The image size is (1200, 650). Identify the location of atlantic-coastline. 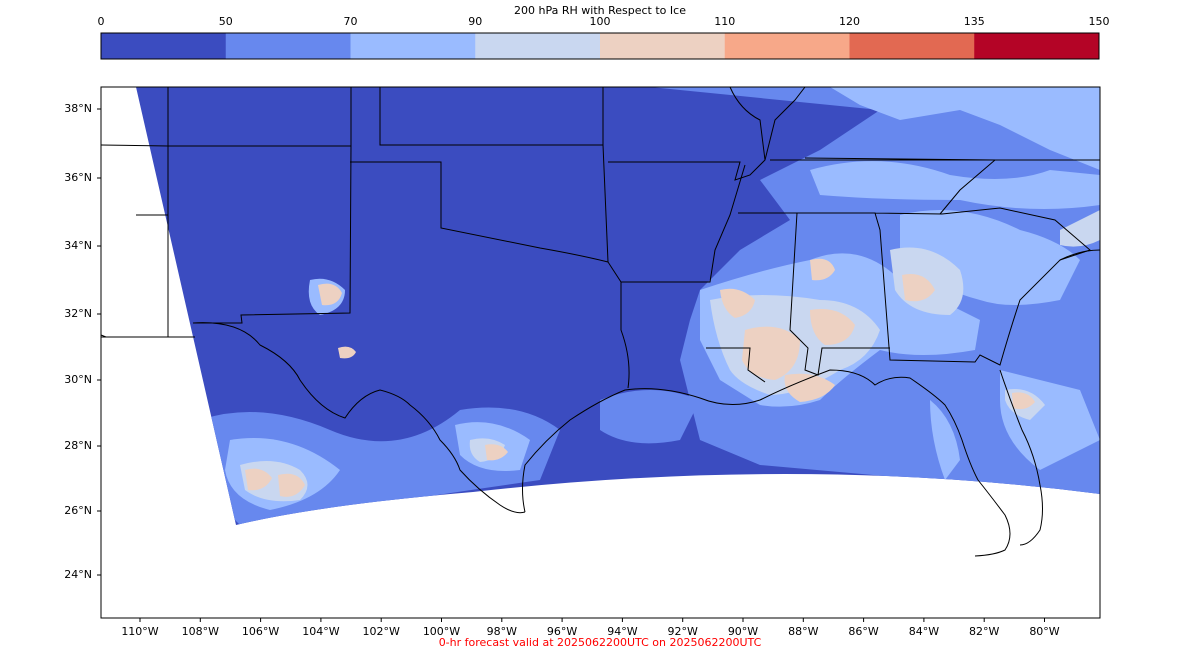
(1021, 457).